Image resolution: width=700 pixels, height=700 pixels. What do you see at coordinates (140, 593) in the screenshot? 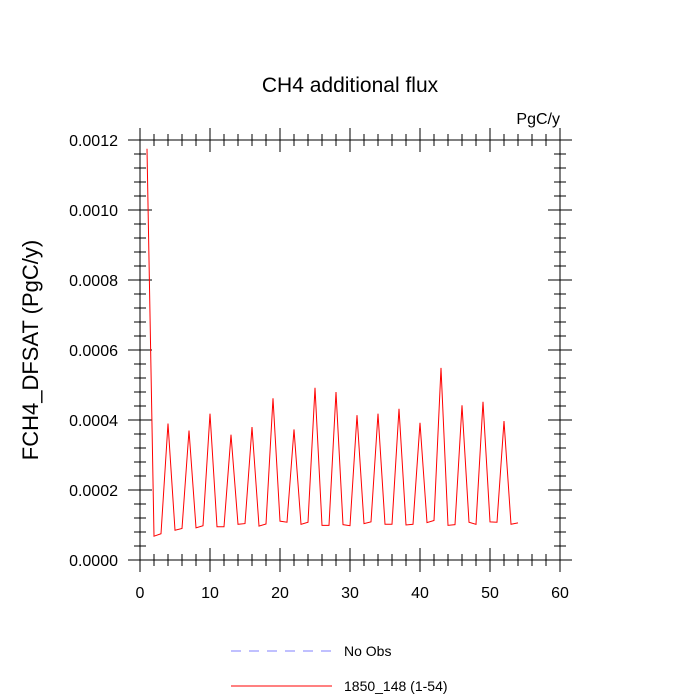
I see `x-tick-label: 0` at bounding box center [140, 593].